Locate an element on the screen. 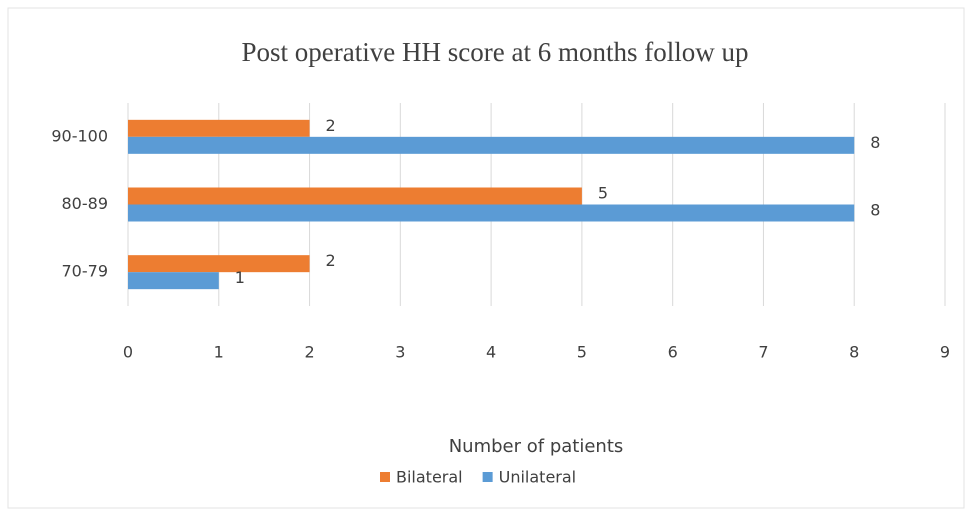 The height and width of the screenshot is (510, 970). x-tick-label: 6 is located at coordinates (673, 352).